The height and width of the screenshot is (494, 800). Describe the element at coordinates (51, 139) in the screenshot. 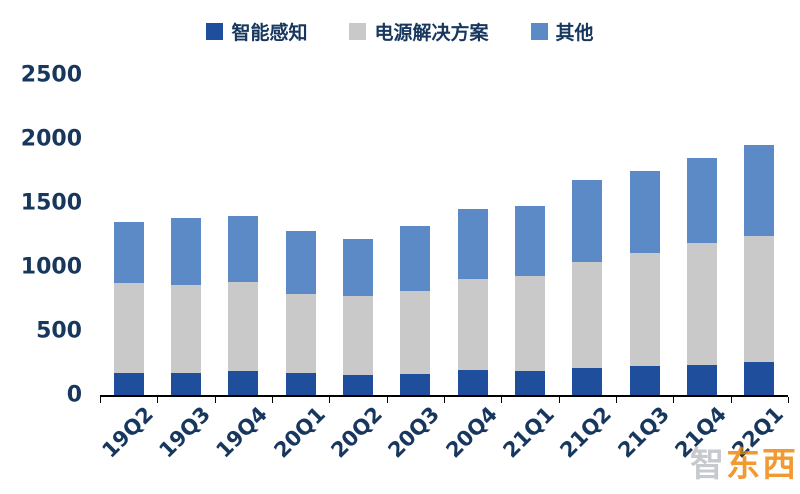

I see `y-tick-label: 2000` at that location.